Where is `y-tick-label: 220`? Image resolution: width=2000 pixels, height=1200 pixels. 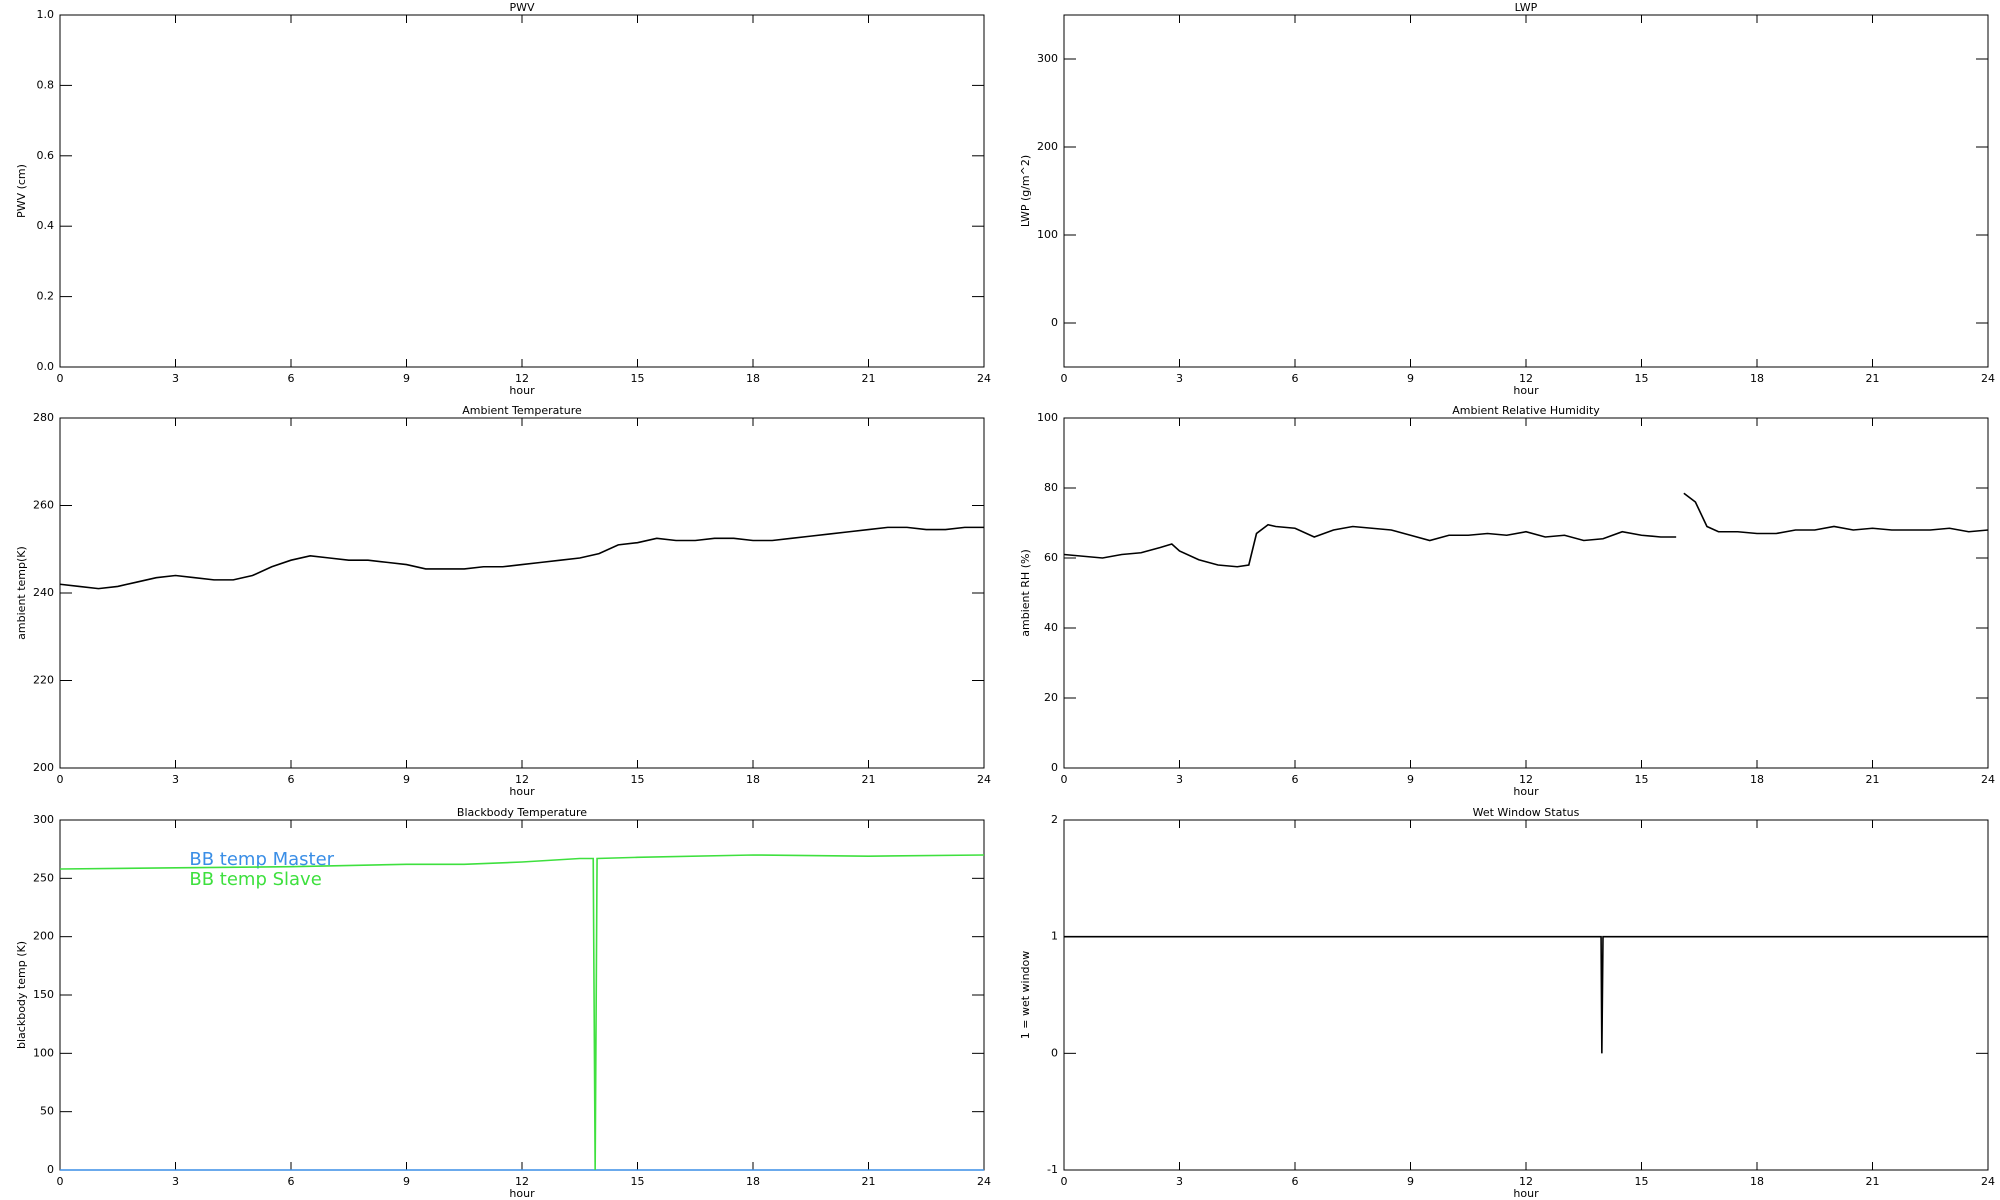 y-tick-label: 220 is located at coordinates (43, 680).